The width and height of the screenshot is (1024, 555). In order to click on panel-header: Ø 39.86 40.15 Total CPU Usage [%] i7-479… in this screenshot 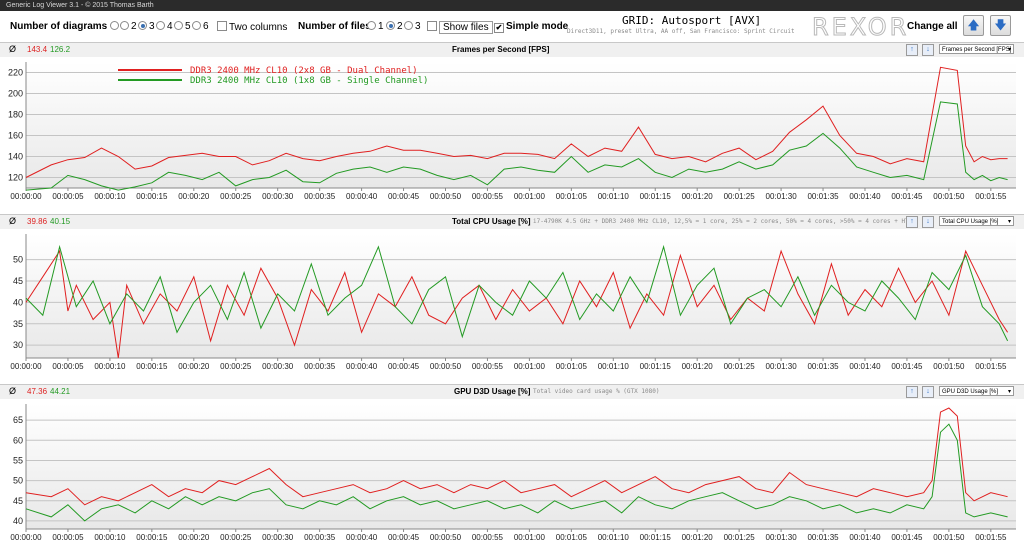, I will do `click(512, 221)`.